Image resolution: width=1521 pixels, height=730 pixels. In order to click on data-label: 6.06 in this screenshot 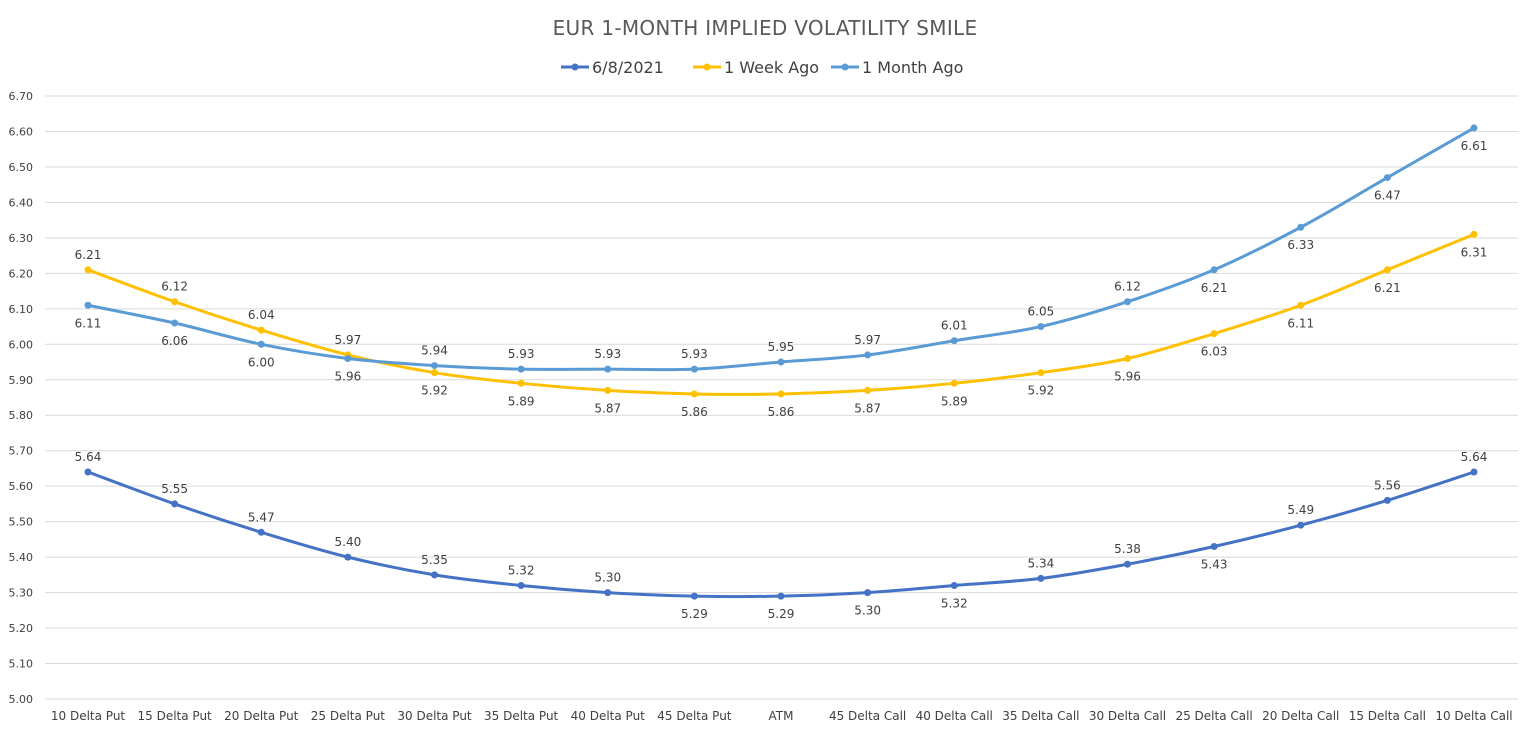, I will do `click(174, 341)`.